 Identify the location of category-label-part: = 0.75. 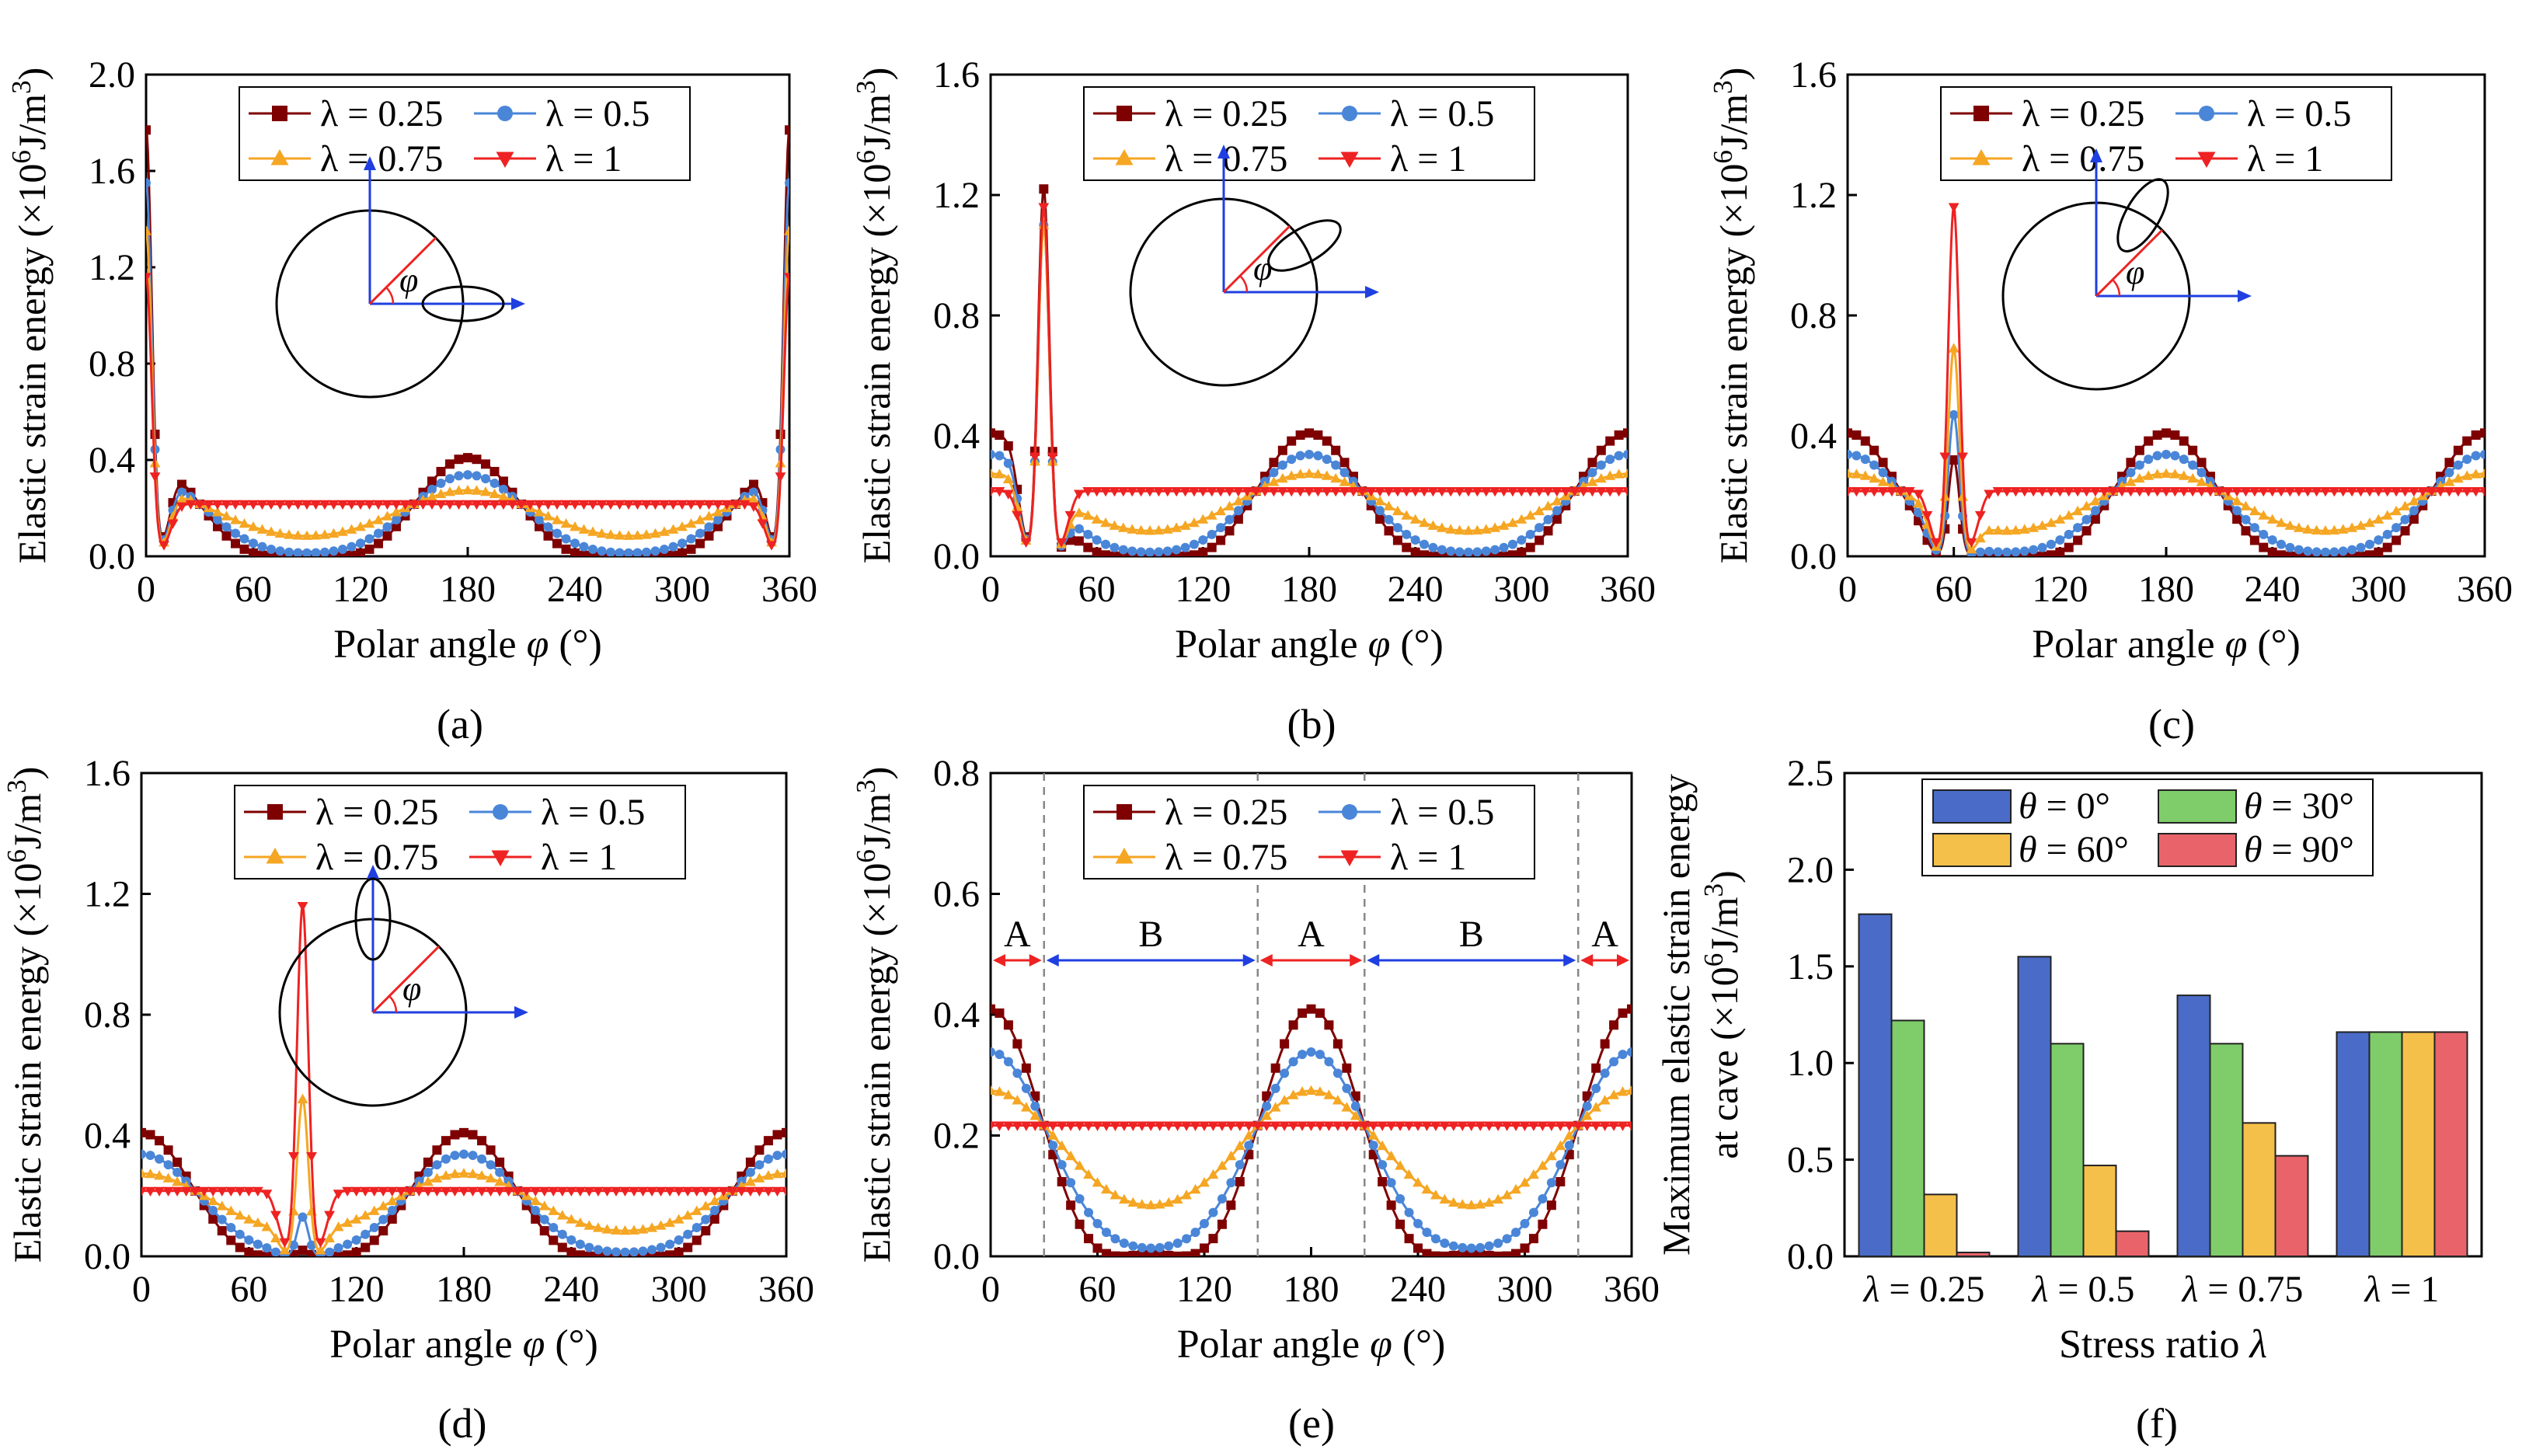
(2250, 1289).